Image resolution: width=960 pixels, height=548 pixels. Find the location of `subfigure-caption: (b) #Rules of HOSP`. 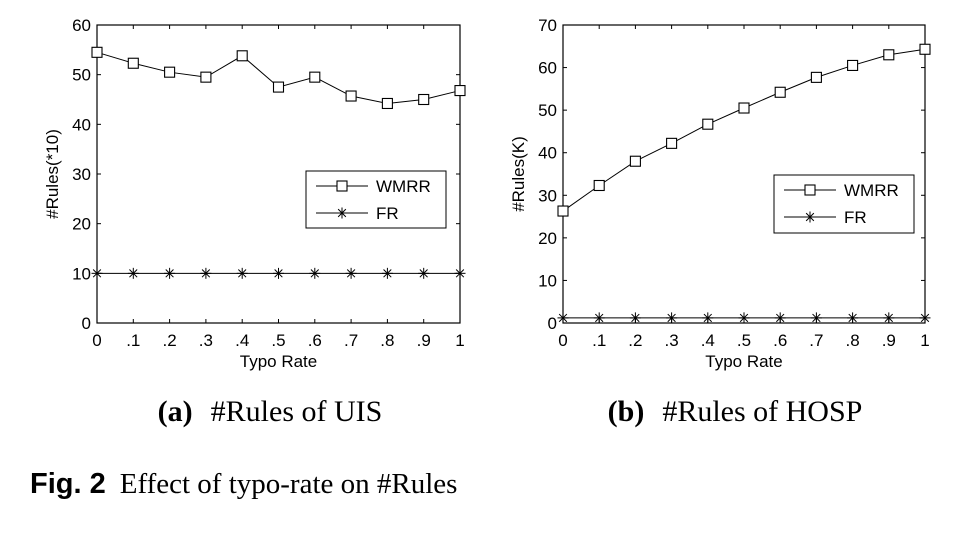

subfigure-caption: (b) #Rules of HOSP is located at coordinates (735, 411).